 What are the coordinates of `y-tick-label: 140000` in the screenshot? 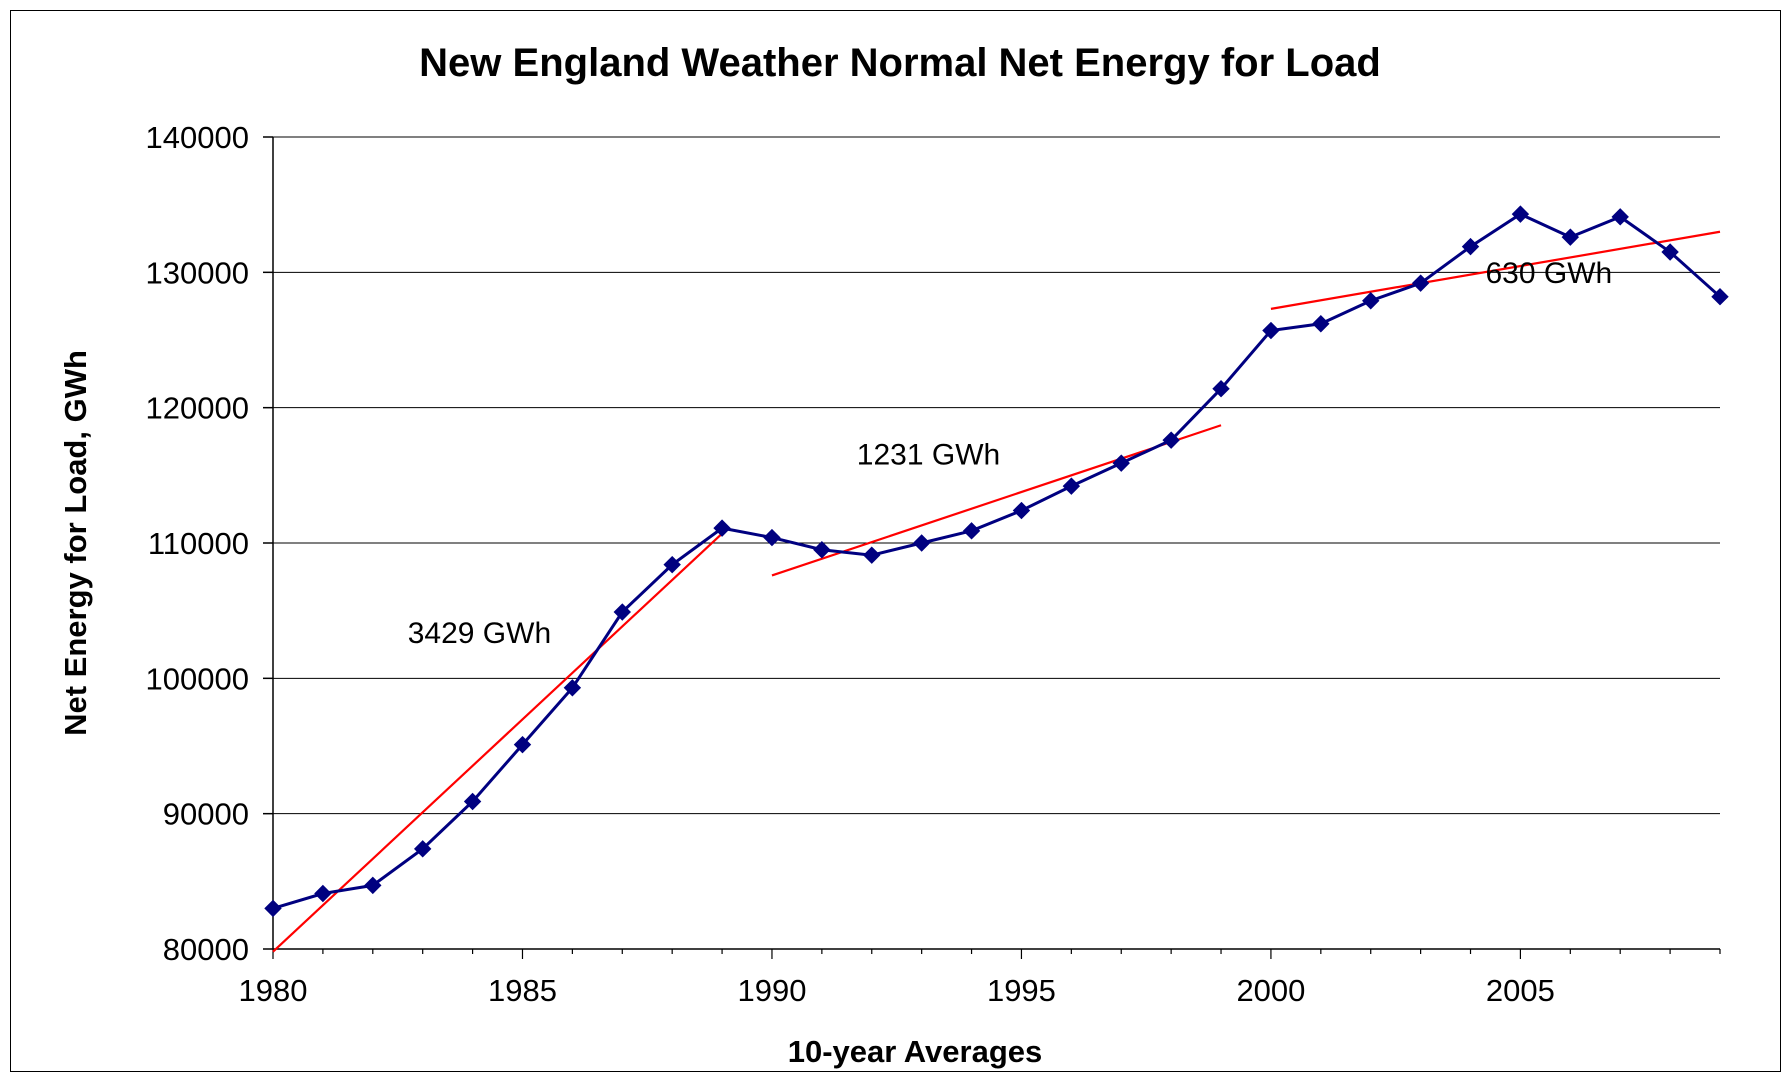 It's located at (197, 137).